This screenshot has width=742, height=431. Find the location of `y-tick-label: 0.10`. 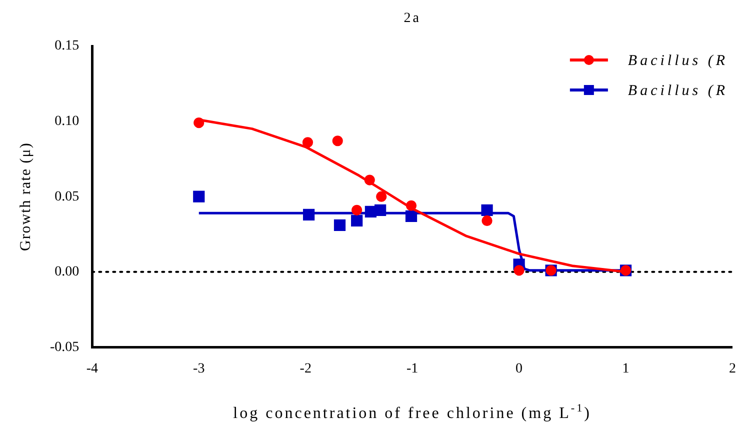

y-tick-label: 0.10 is located at coordinates (67, 121).